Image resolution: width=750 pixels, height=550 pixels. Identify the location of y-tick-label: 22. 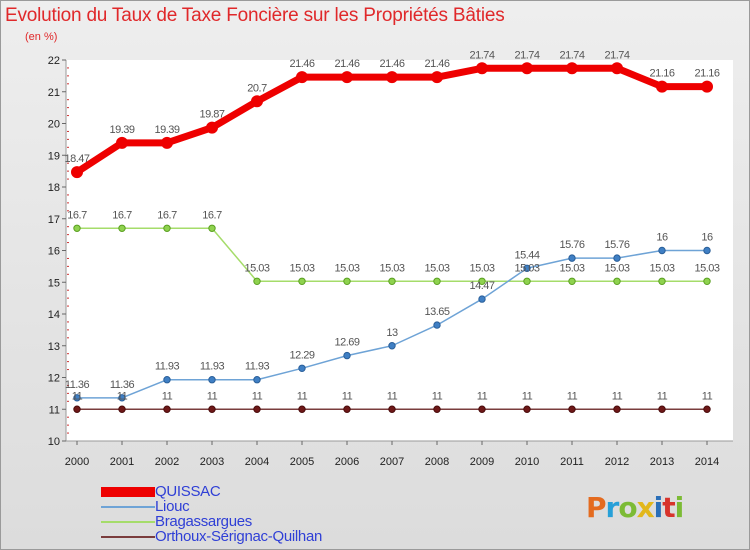
(54, 61).